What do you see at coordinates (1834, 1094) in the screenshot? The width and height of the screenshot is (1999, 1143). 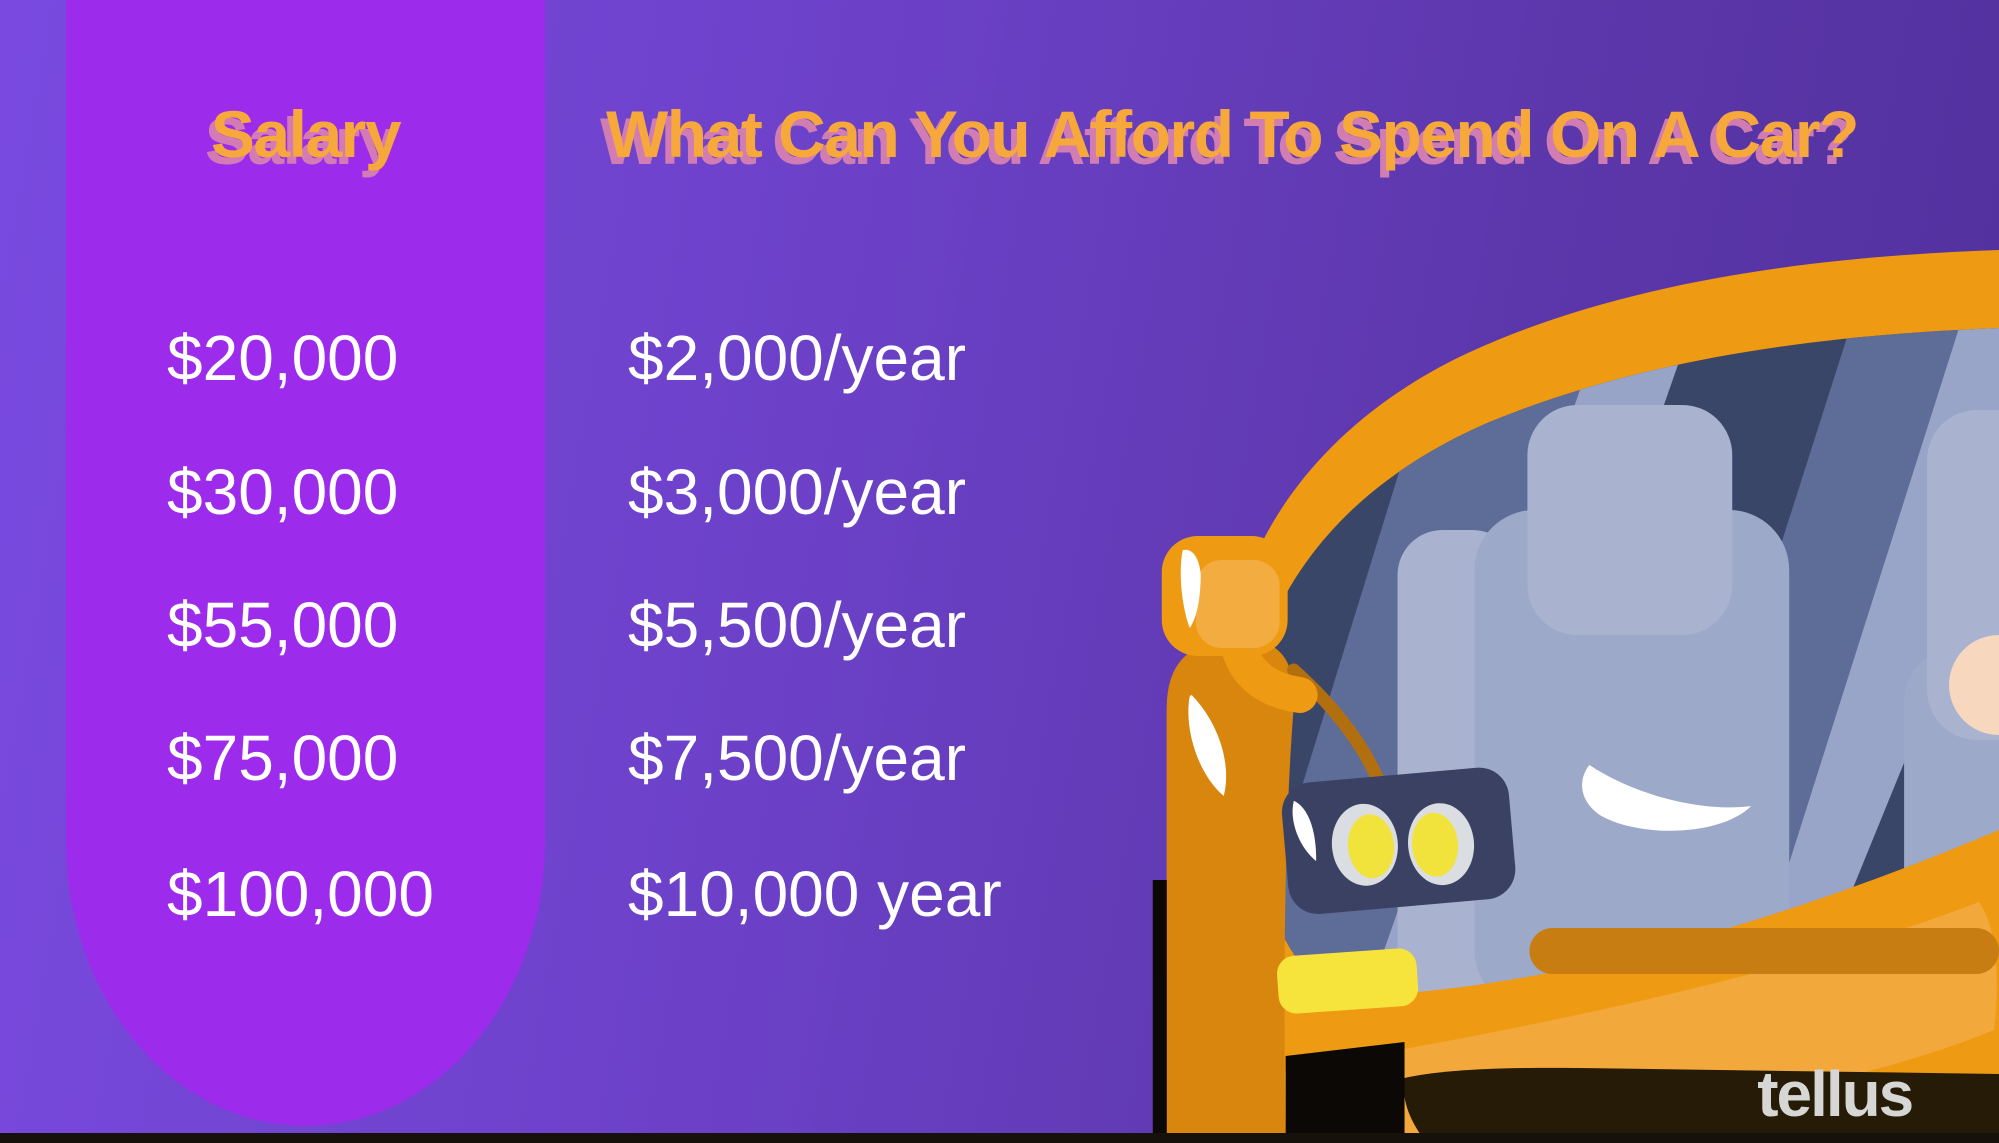 I see `brand-logo: tellus` at bounding box center [1834, 1094].